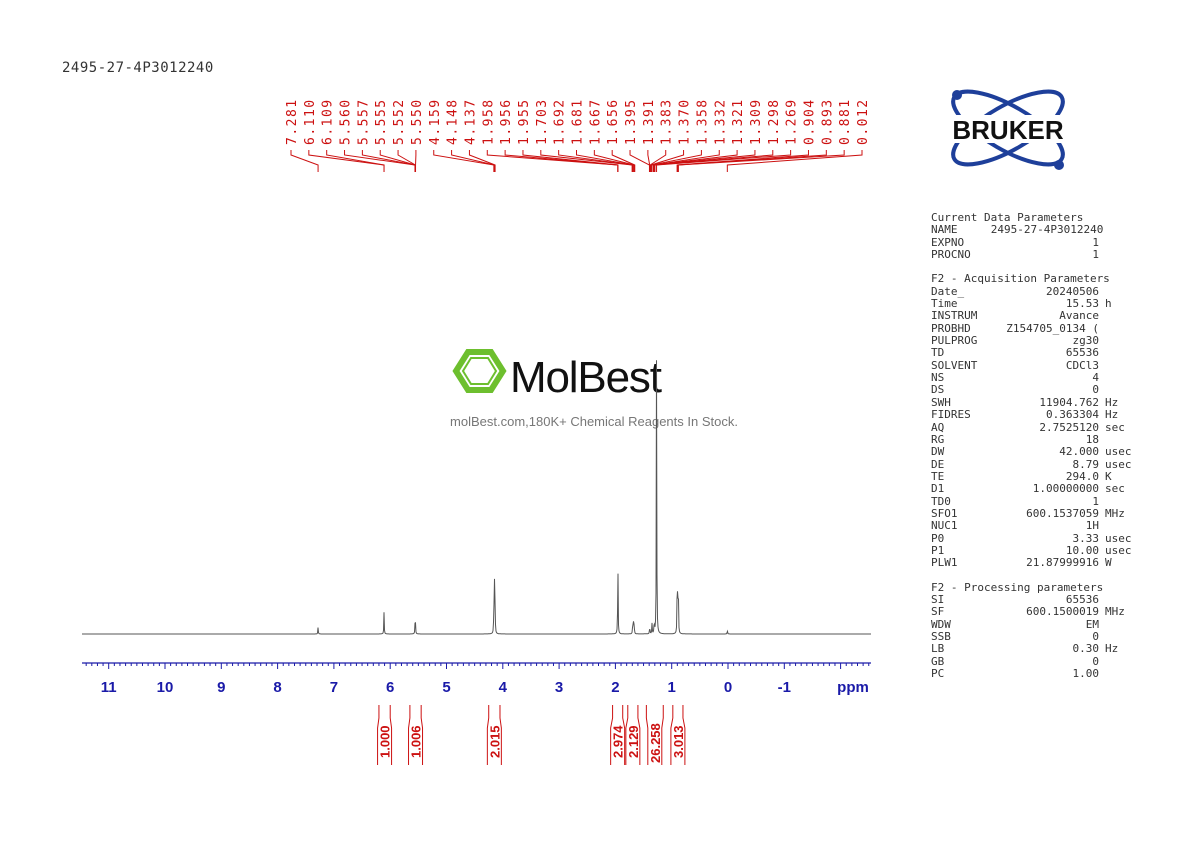 The image size is (1190, 842). I want to click on param-unit: Hz, so click(1112, 415).